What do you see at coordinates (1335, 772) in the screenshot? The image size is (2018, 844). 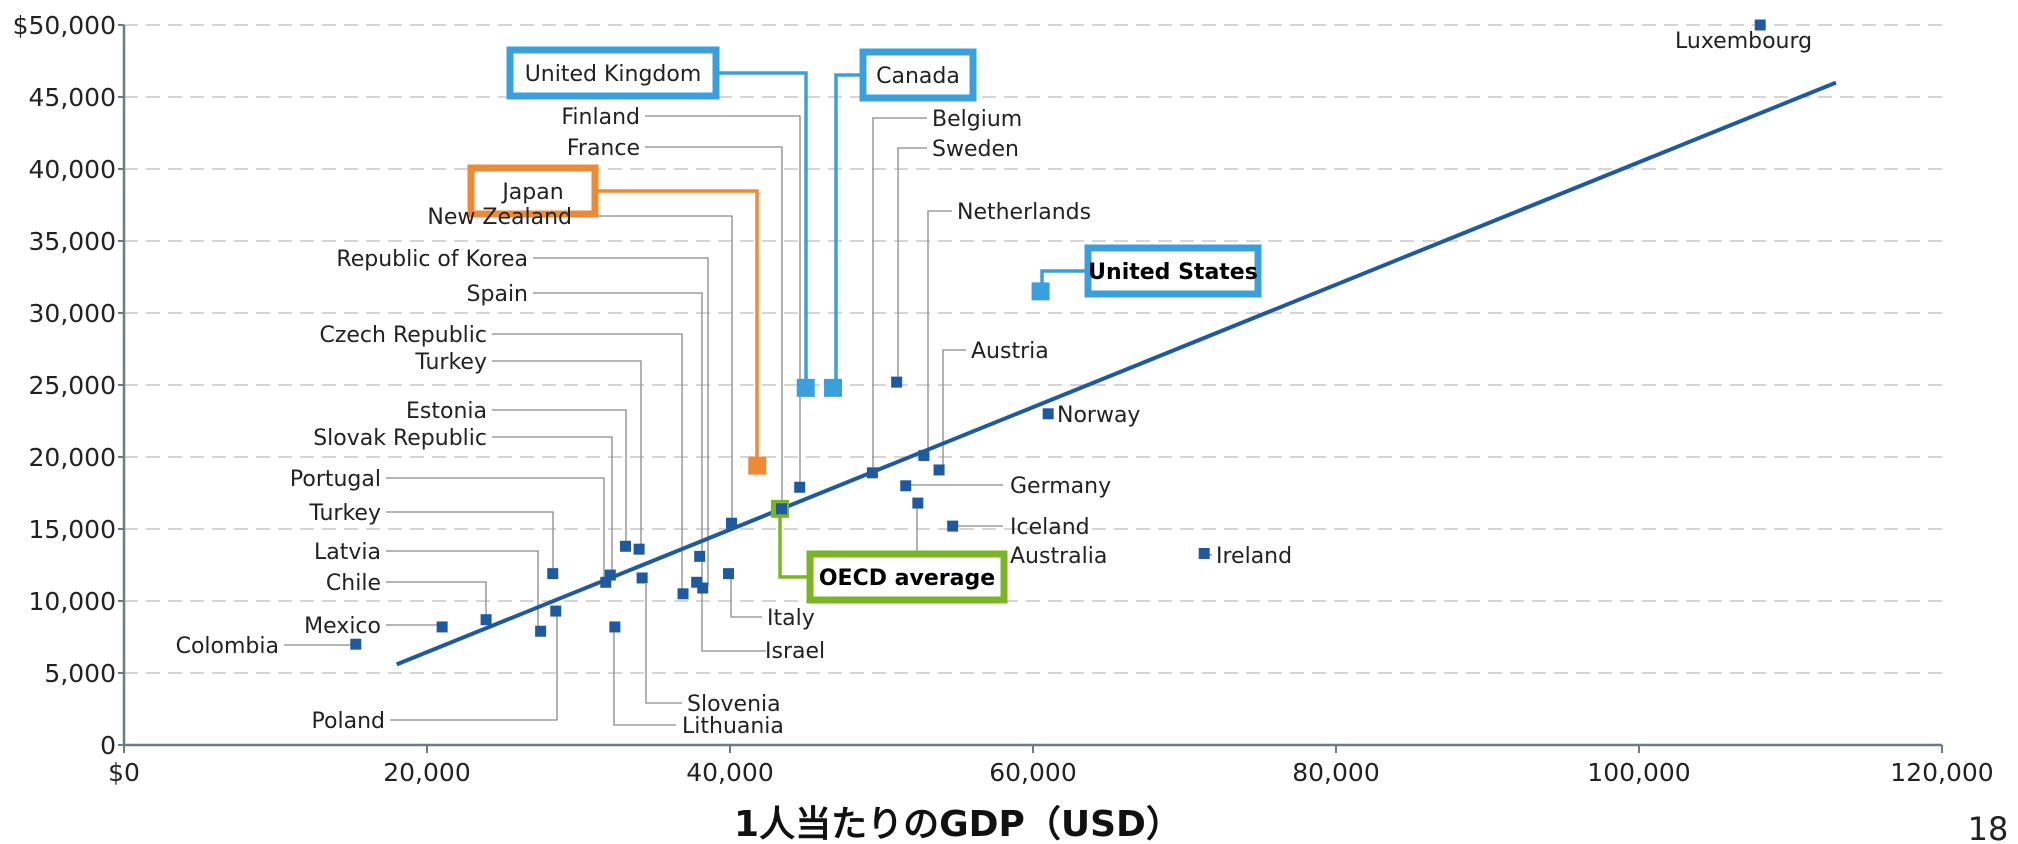 I see `x-tick-label: 80,000` at bounding box center [1335, 772].